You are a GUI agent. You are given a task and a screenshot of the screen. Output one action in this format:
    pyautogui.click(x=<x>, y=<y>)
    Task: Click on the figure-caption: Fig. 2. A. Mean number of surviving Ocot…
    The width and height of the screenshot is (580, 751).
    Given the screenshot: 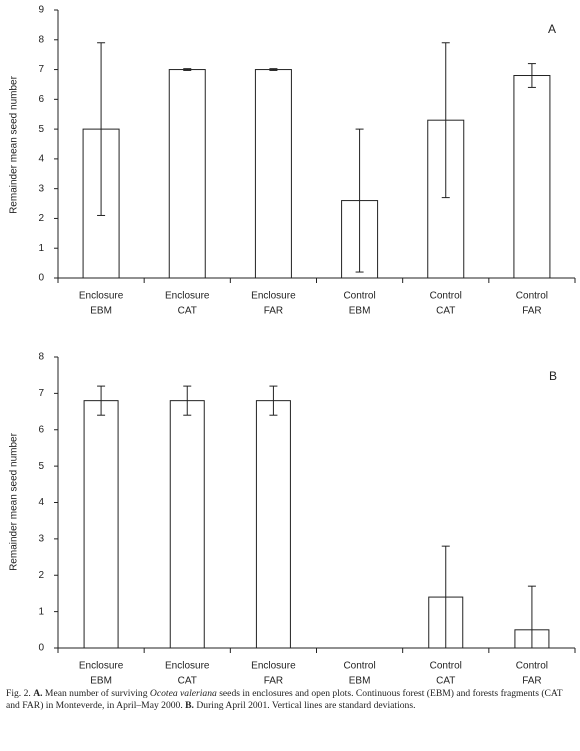 What is the action you would take?
    pyautogui.click(x=289, y=700)
    